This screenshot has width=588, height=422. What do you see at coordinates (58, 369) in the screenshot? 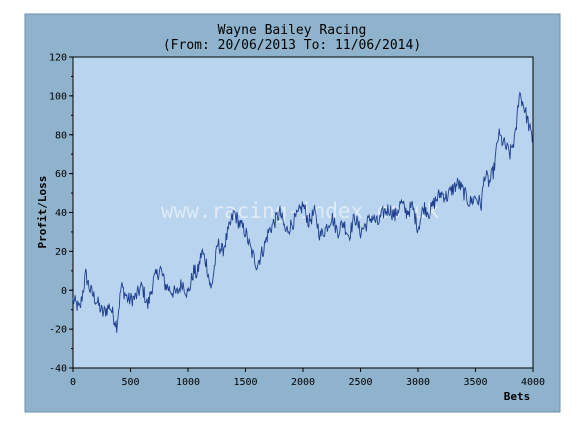
I see `y-tick-label: -40` at bounding box center [58, 369].